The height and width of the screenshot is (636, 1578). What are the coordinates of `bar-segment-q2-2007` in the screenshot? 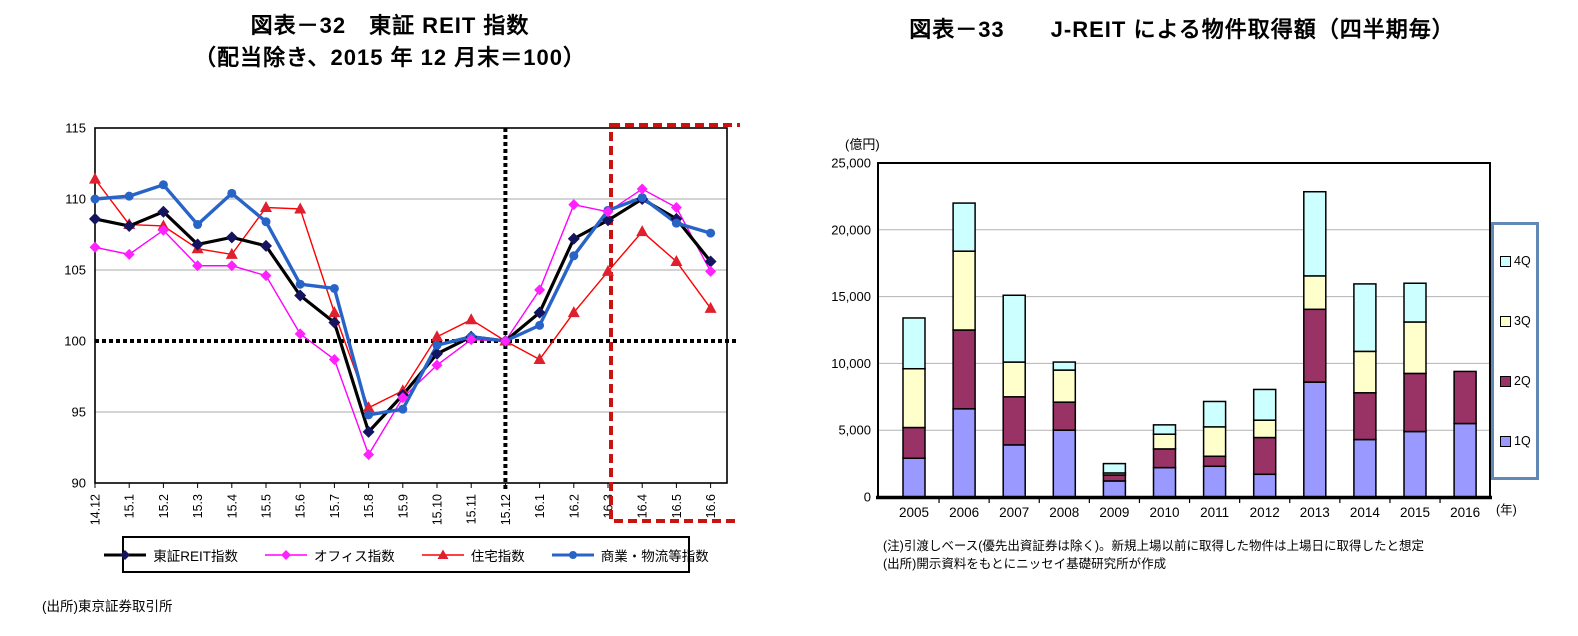 It's located at (1014, 421).